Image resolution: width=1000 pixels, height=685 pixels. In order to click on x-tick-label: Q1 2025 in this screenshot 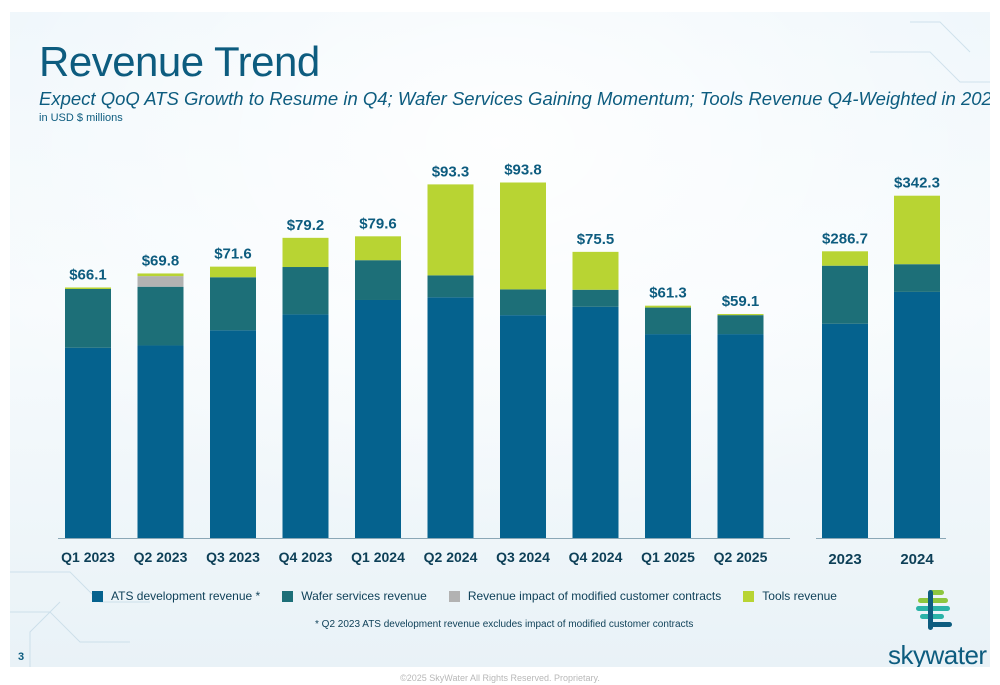, I will do `click(668, 557)`.